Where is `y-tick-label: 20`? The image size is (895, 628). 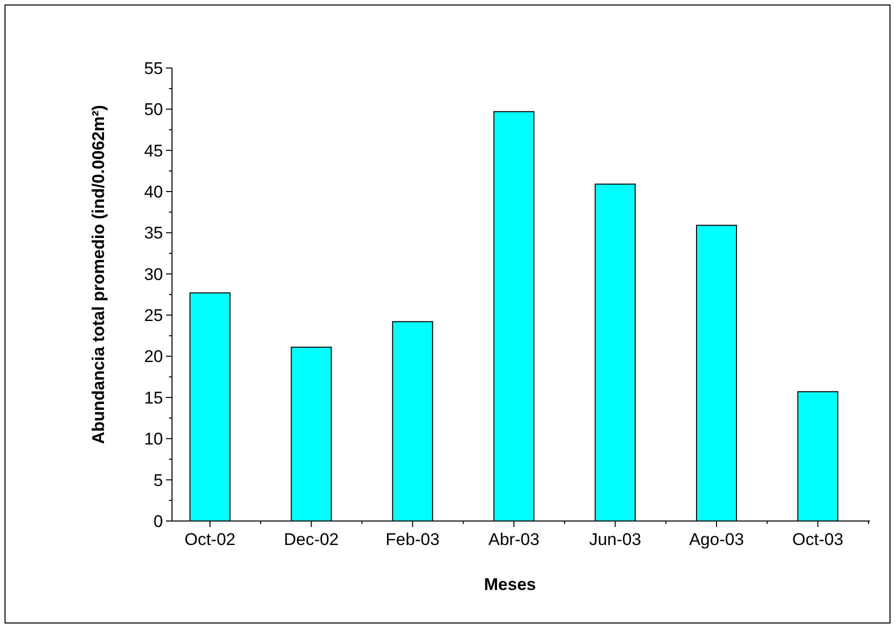
y-tick-label: 20 is located at coordinates (153, 356).